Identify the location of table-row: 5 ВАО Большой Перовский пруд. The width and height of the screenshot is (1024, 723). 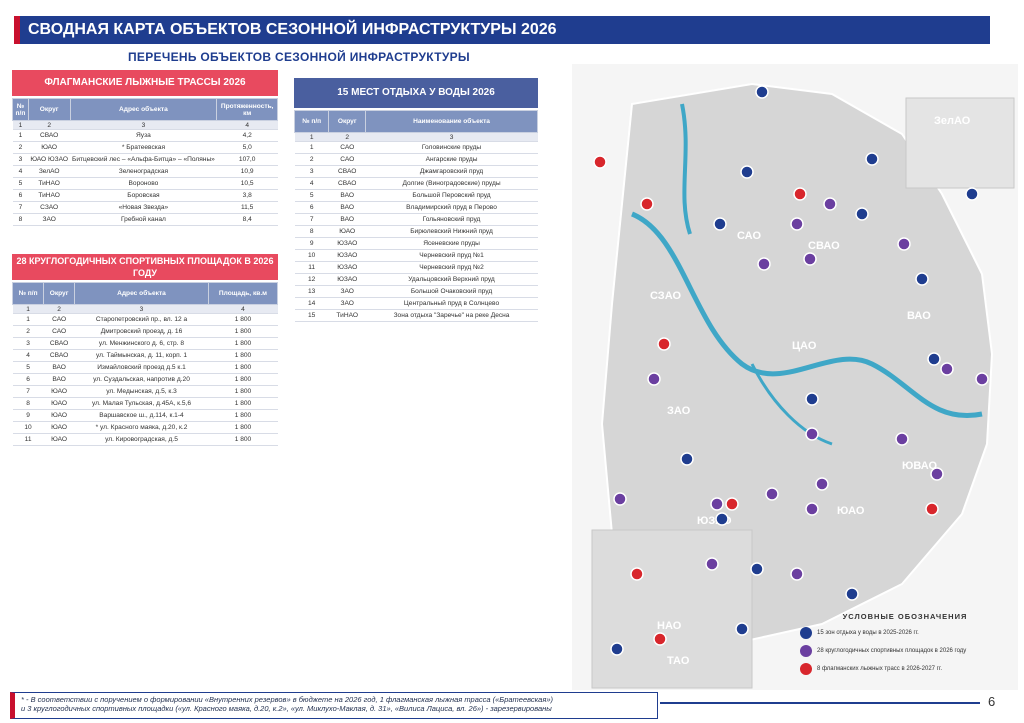
(416, 195).